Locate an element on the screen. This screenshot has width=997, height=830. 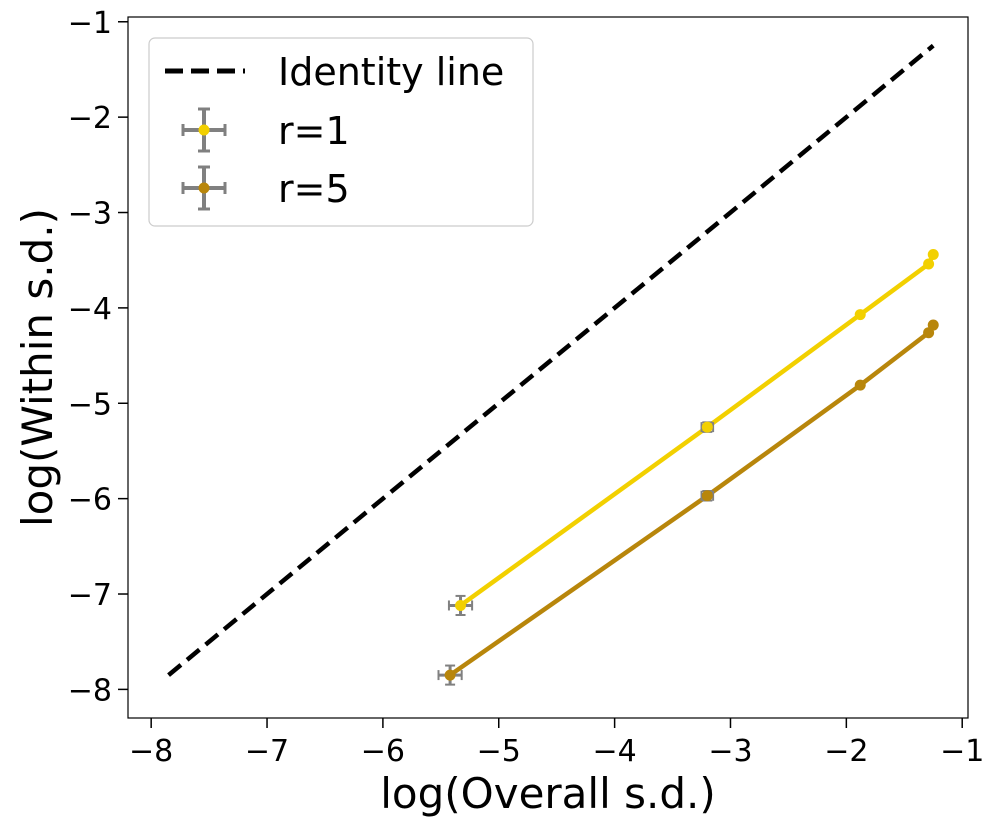
x-tick-label: −5 is located at coordinates (499, 751).